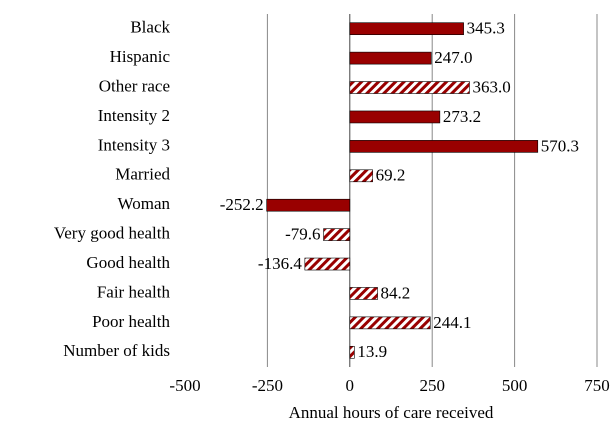  What do you see at coordinates (452, 322) in the screenshot?
I see `value-label: 244.1` at bounding box center [452, 322].